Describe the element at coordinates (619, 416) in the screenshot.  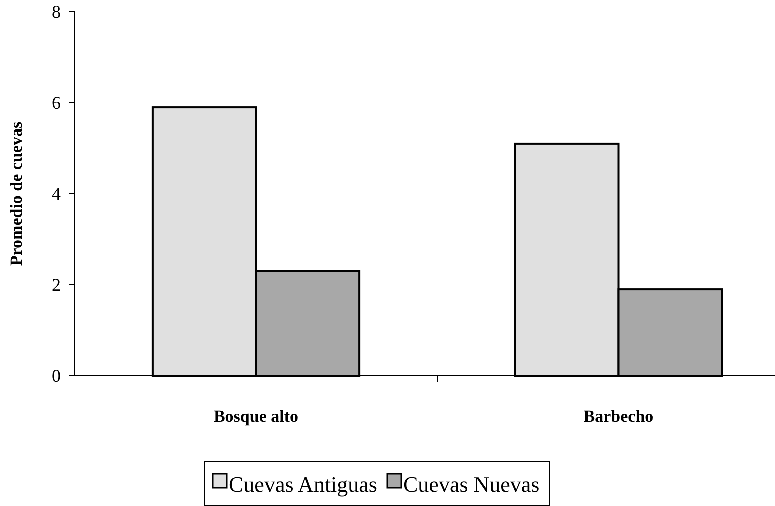
I see `x-tick-label: Barbecho` at that location.